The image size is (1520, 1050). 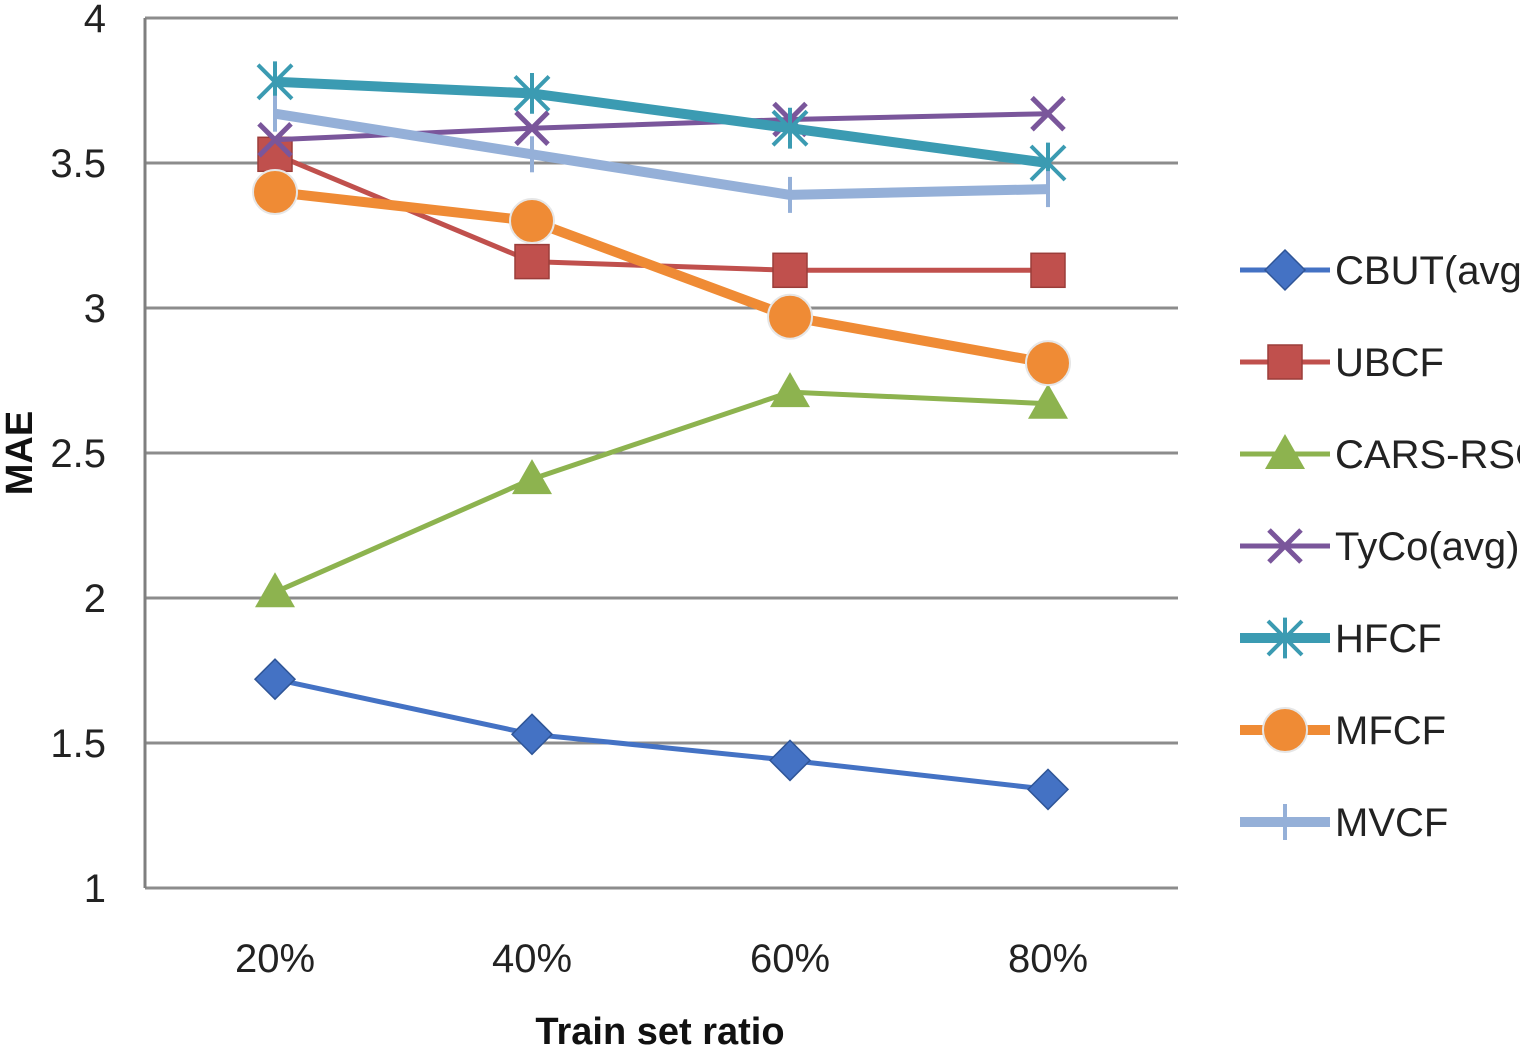 I want to click on y-tick-label: 2, so click(x=95, y=599).